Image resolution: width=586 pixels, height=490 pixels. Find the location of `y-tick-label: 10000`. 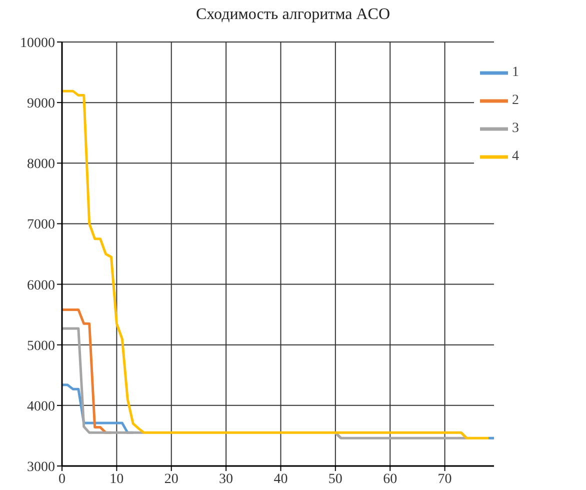

y-tick-label: 10000 is located at coordinates (37, 43).